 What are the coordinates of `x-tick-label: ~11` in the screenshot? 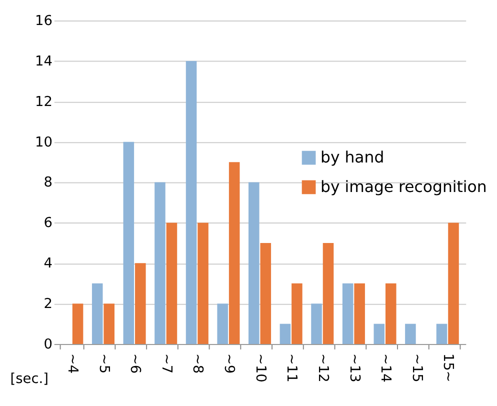 It's located at (292, 367).